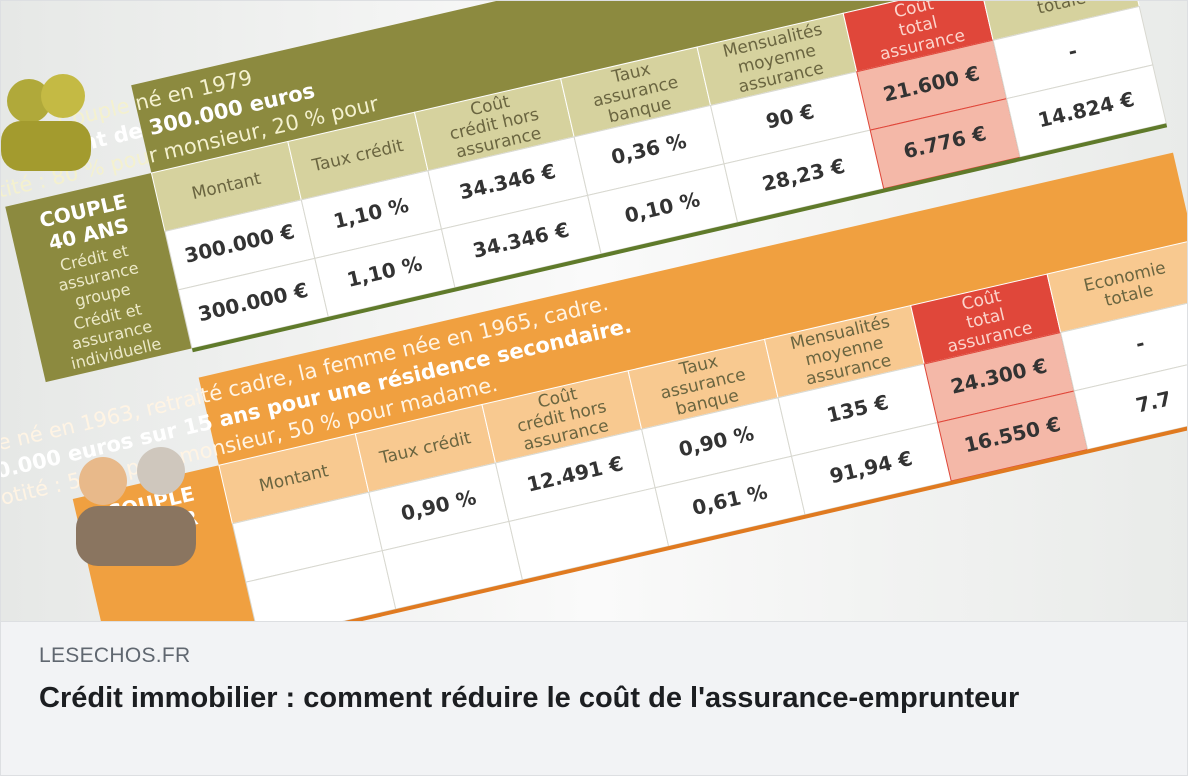 Image resolution: width=1188 pixels, height=776 pixels. Describe the element at coordinates (98, 277) in the screenshot. I see `section-label-cell` at that location.